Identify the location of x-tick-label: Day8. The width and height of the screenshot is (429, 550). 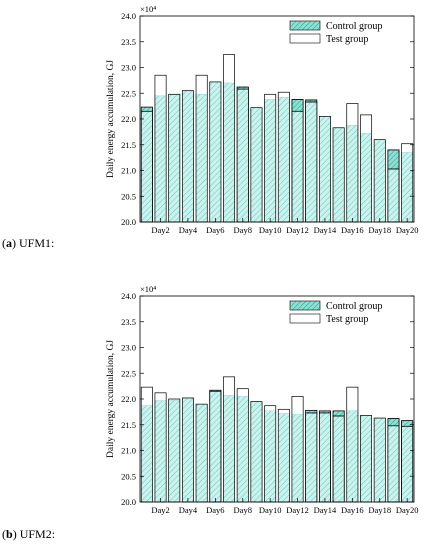
(243, 510).